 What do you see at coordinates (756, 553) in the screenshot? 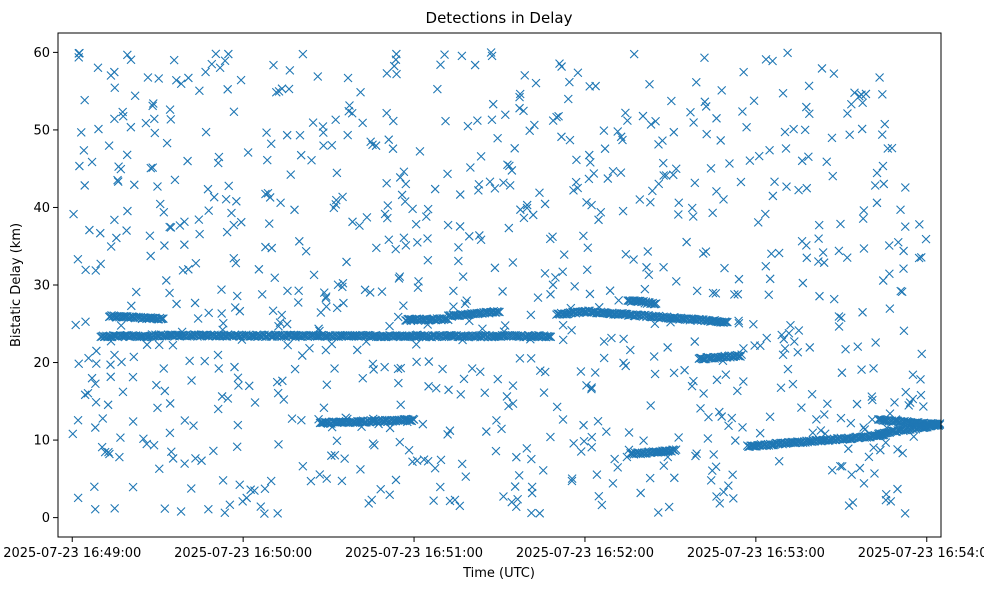
I see `x-tick-label: 2025-07-23 16:53:00` at bounding box center [756, 553].